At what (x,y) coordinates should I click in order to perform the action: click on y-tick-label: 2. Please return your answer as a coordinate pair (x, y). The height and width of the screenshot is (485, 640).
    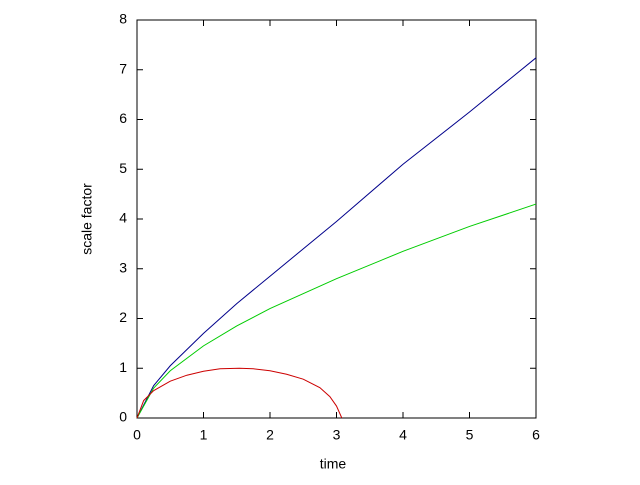
    Looking at the image, I should click on (123, 317).